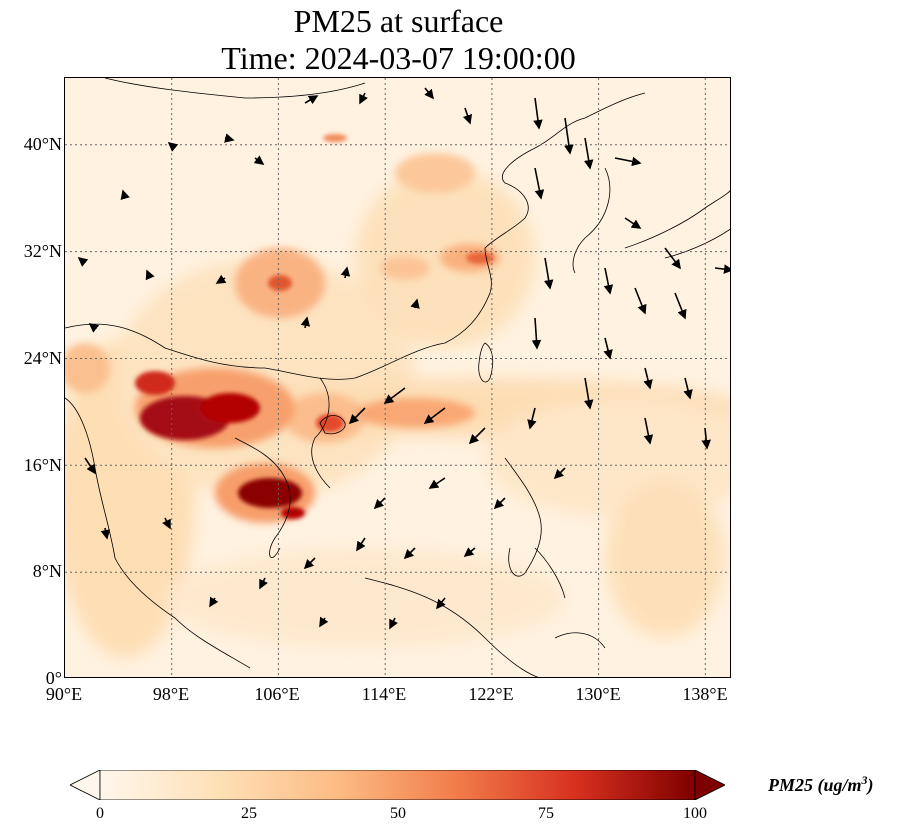 Image resolution: width=905 pixels, height=836 pixels. What do you see at coordinates (47, 571) in the screenshot?
I see `lat-label-8n: 8°N` at bounding box center [47, 571].